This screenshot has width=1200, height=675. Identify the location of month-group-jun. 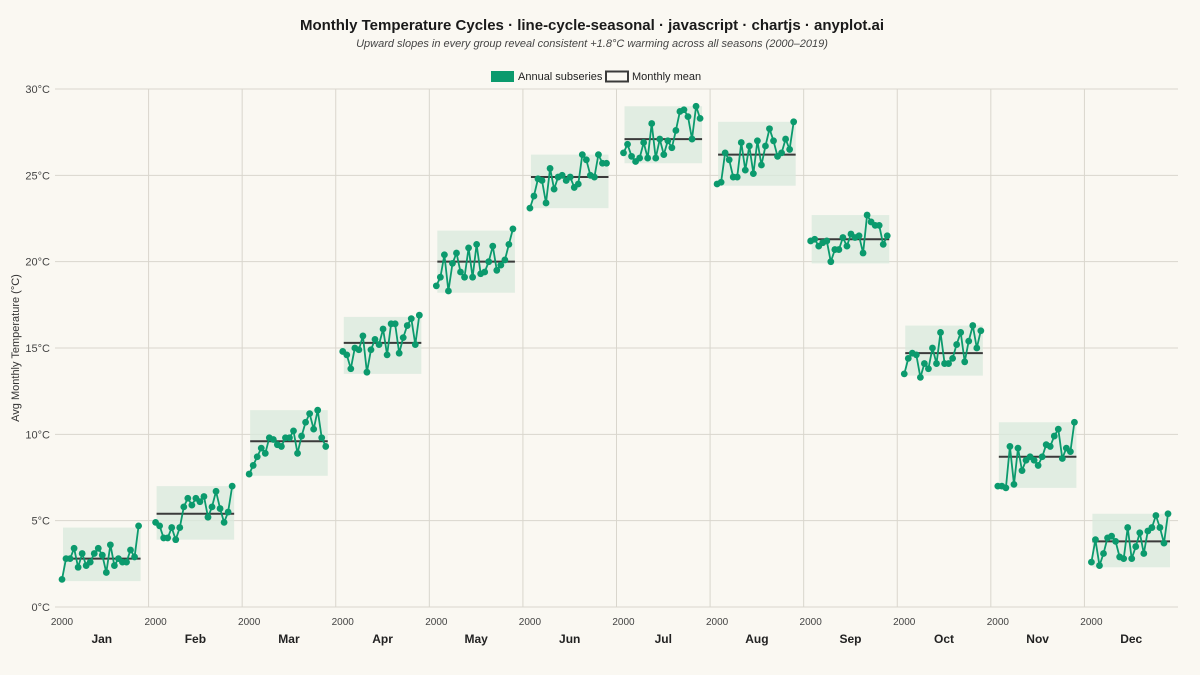
(568, 181).